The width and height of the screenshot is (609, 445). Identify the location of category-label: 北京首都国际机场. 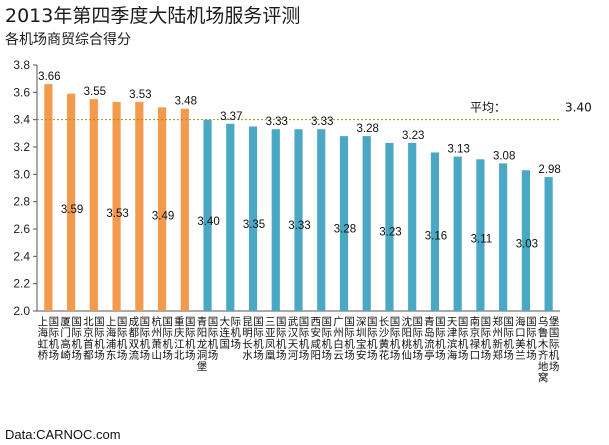
(94, 339).